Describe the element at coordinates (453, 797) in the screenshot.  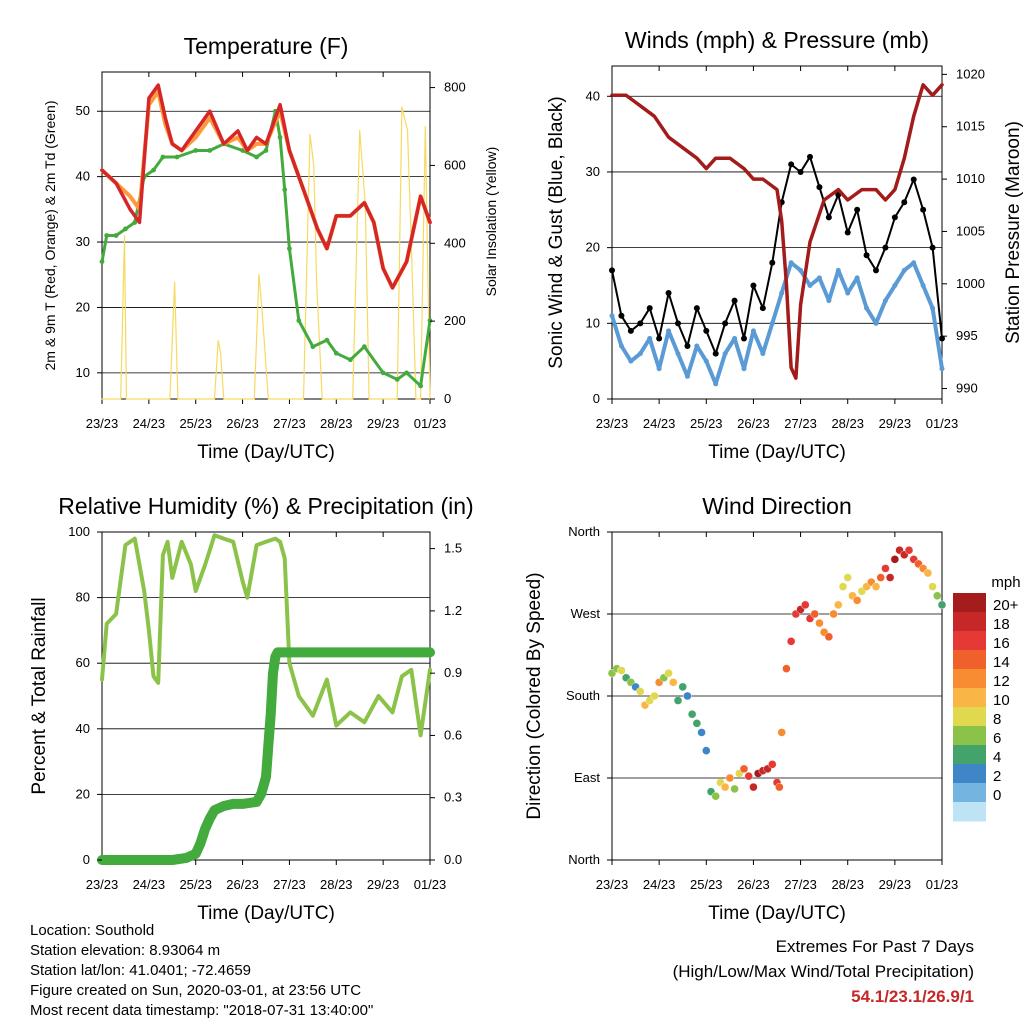
I see `y-tick-label-right: 0.3` at that location.